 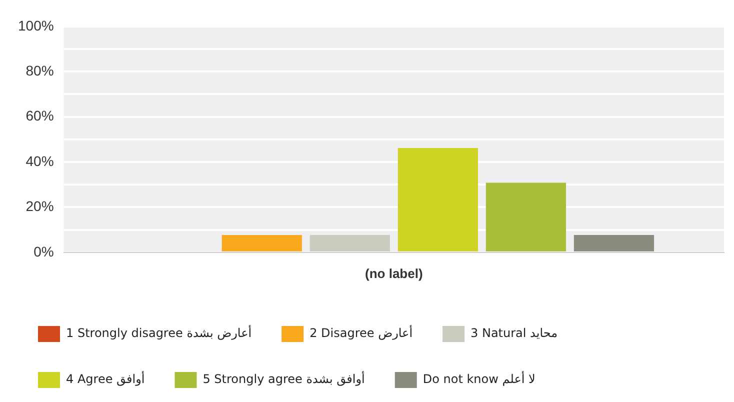 What do you see at coordinates (40, 70) in the screenshot?
I see `y-tick-label: 80%` at bounding box center [40, 70].